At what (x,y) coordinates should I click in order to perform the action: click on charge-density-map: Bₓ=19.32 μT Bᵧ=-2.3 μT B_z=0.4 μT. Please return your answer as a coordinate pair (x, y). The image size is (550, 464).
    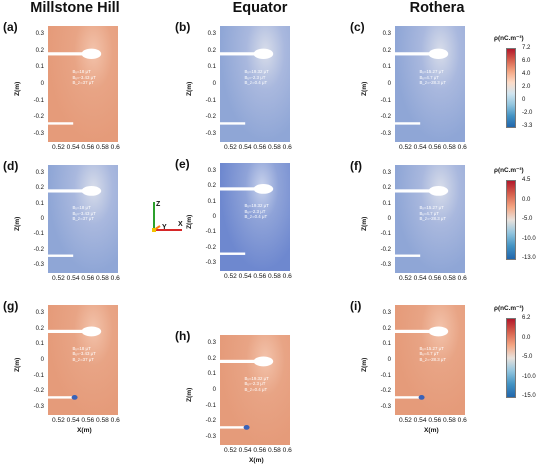
    Looking at the image, I should click on (255, 390).